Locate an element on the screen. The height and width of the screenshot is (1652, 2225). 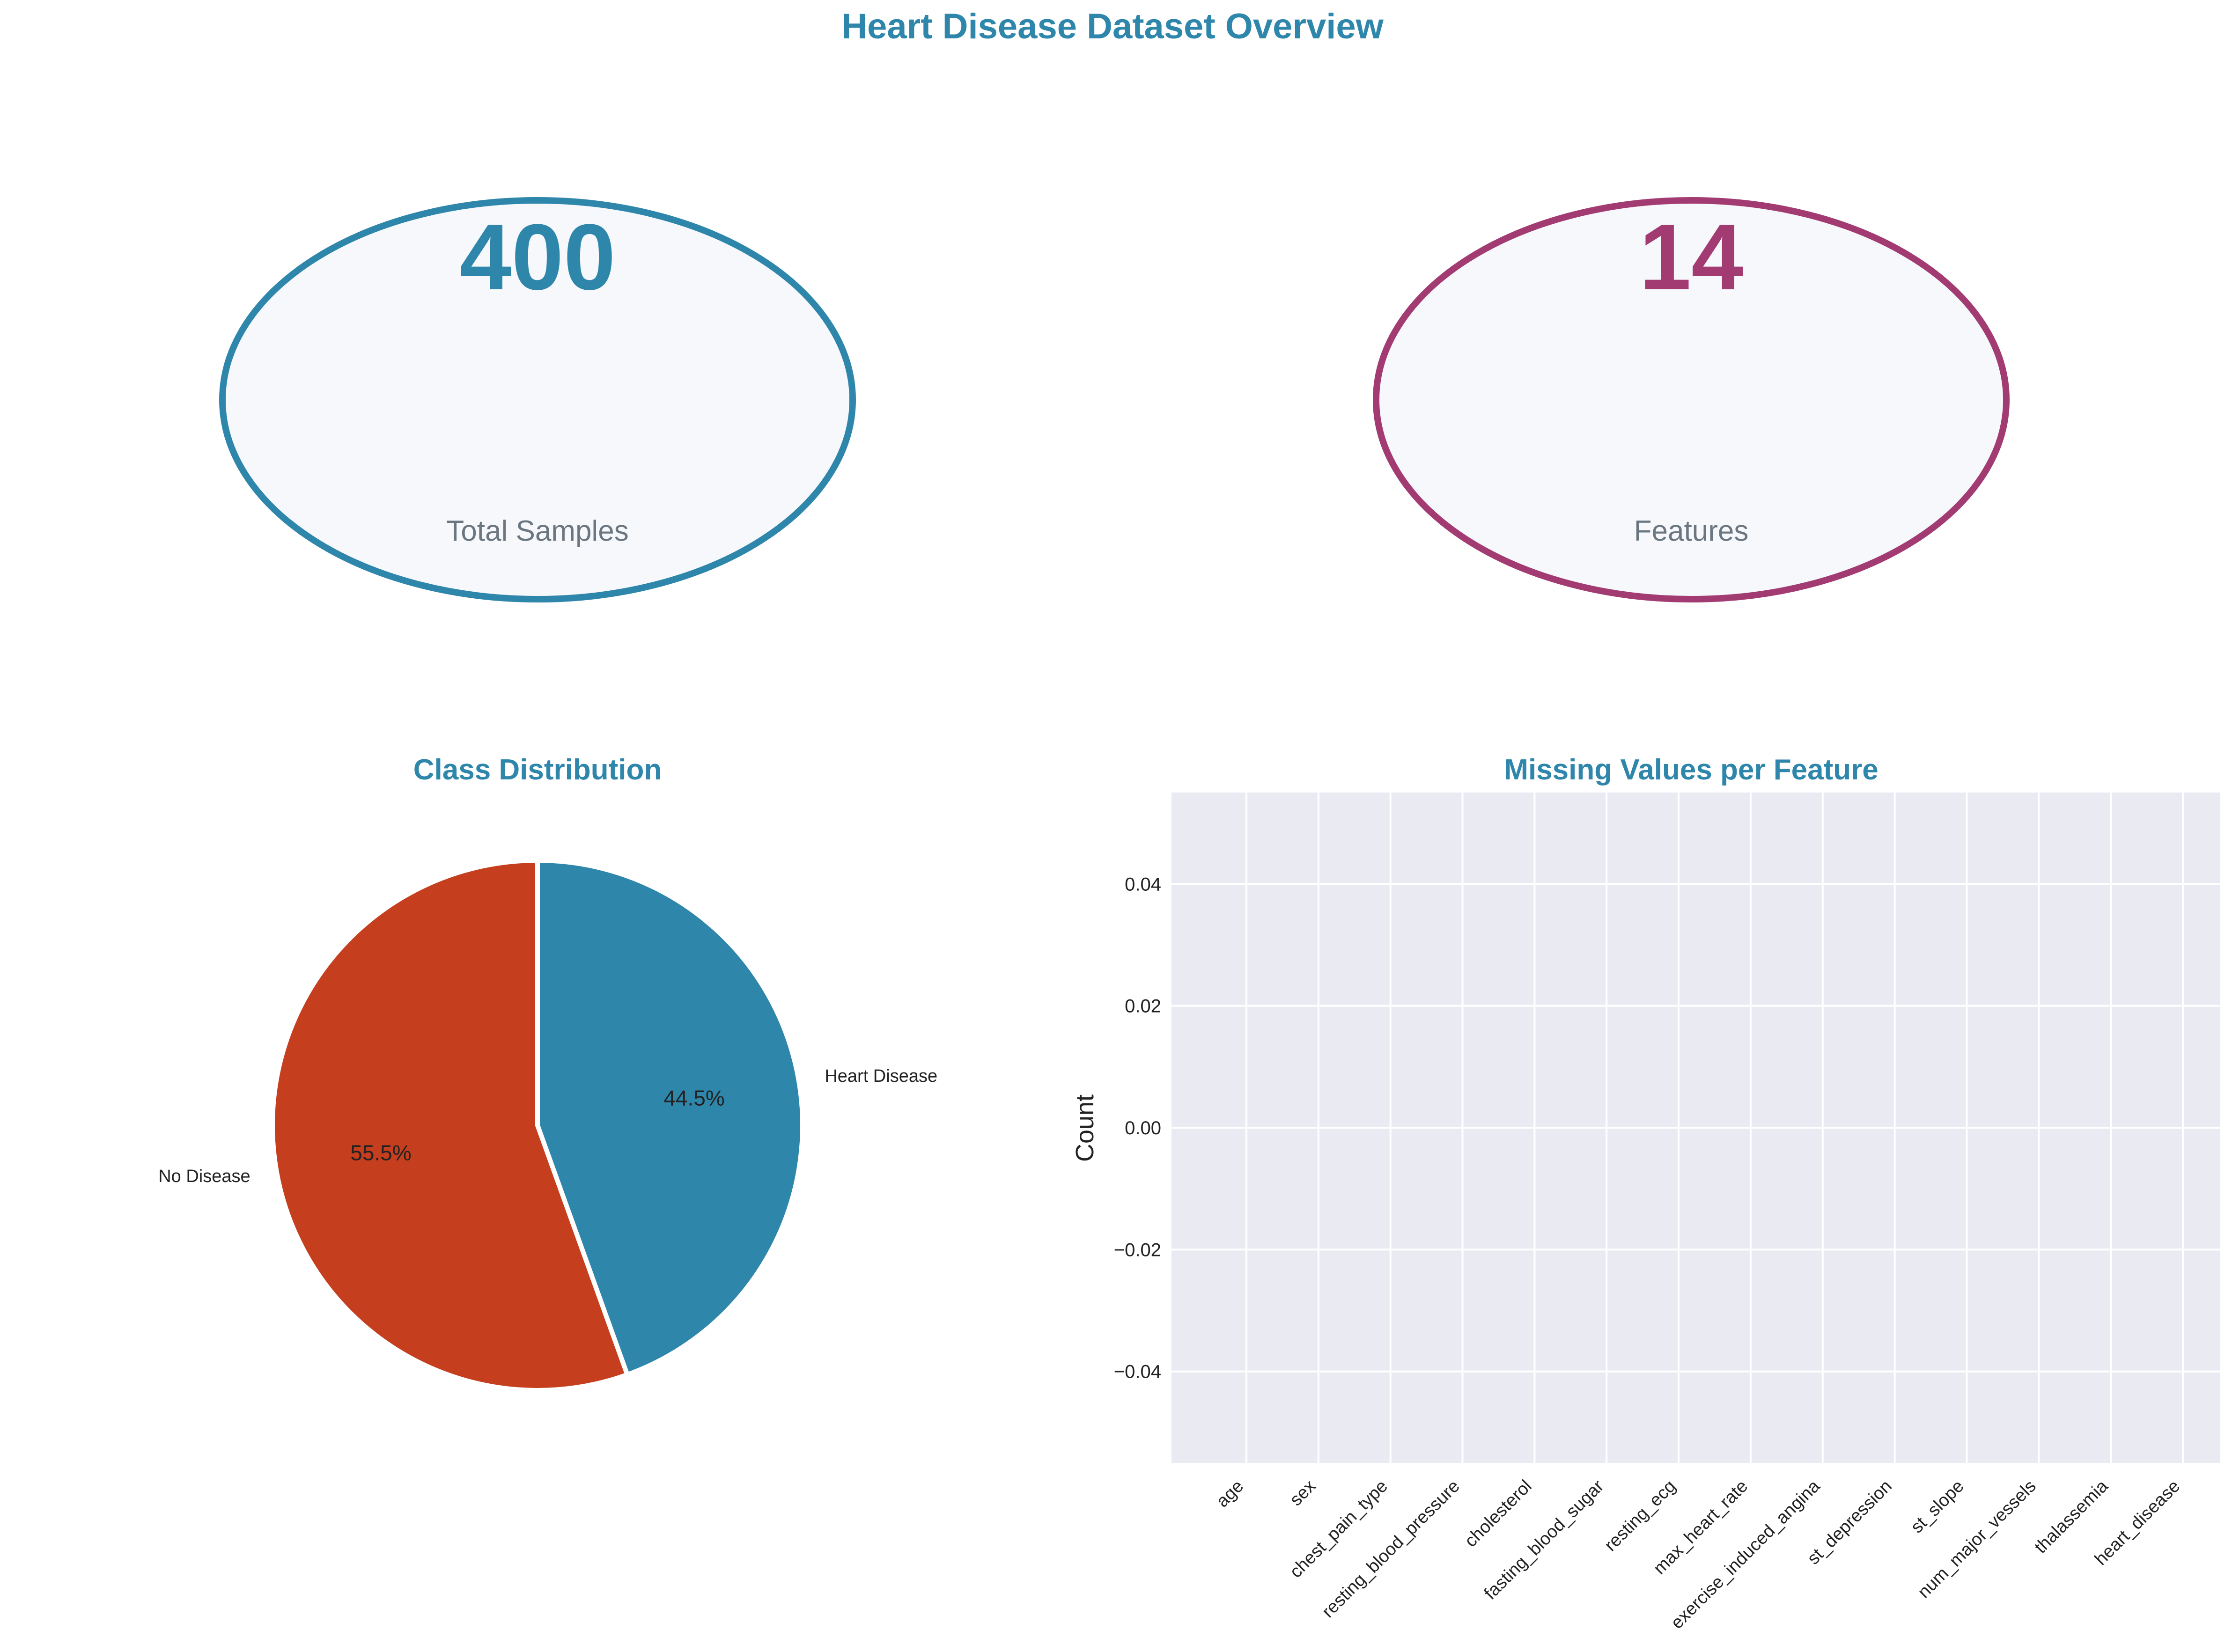
x-tick-label: st_slope is located at coordinates (1937, 1506).